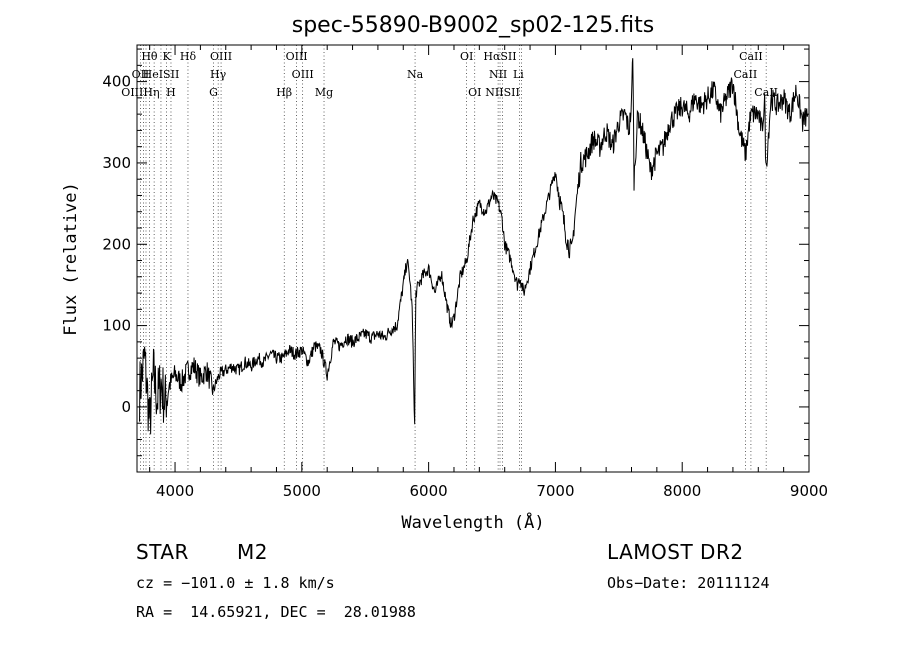 The image size is (900, 650). What do you see at coordinates (161, 74) in the screenshot?
I see `line-label: HeISII` at bounding box center [161, 74].